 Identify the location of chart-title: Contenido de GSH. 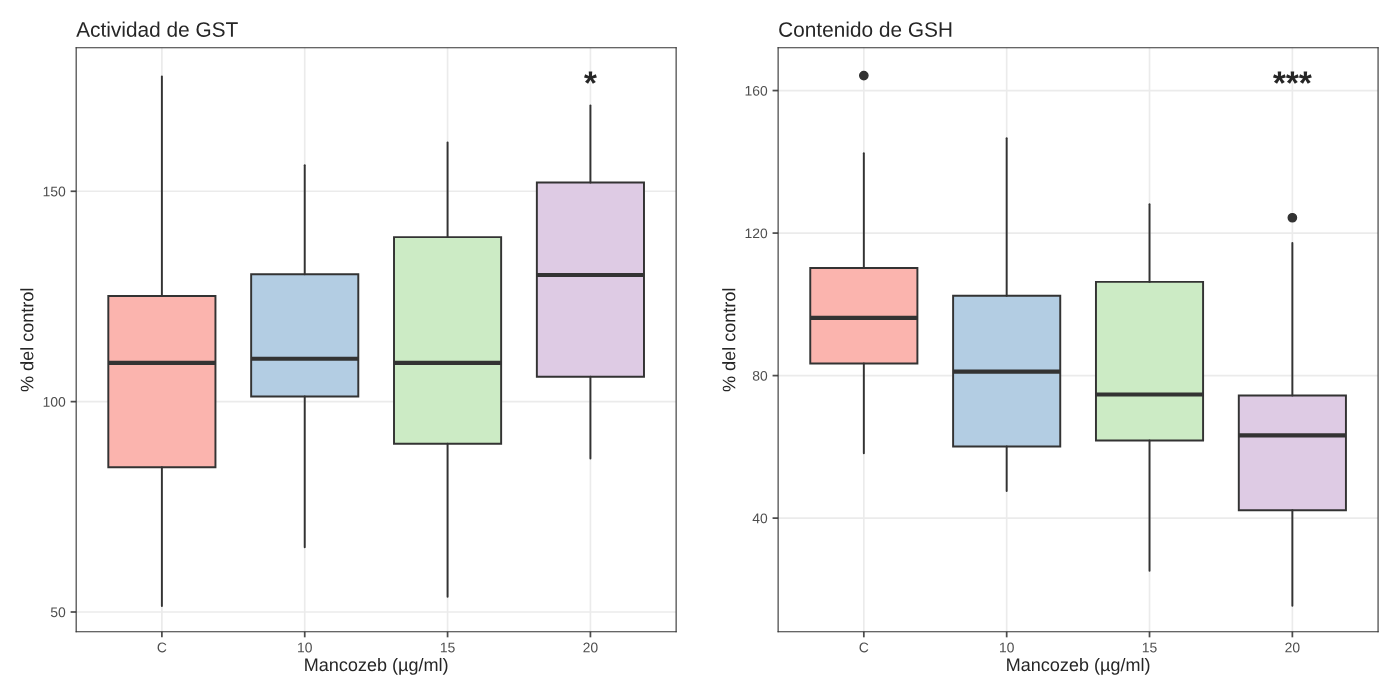
(865, 29).